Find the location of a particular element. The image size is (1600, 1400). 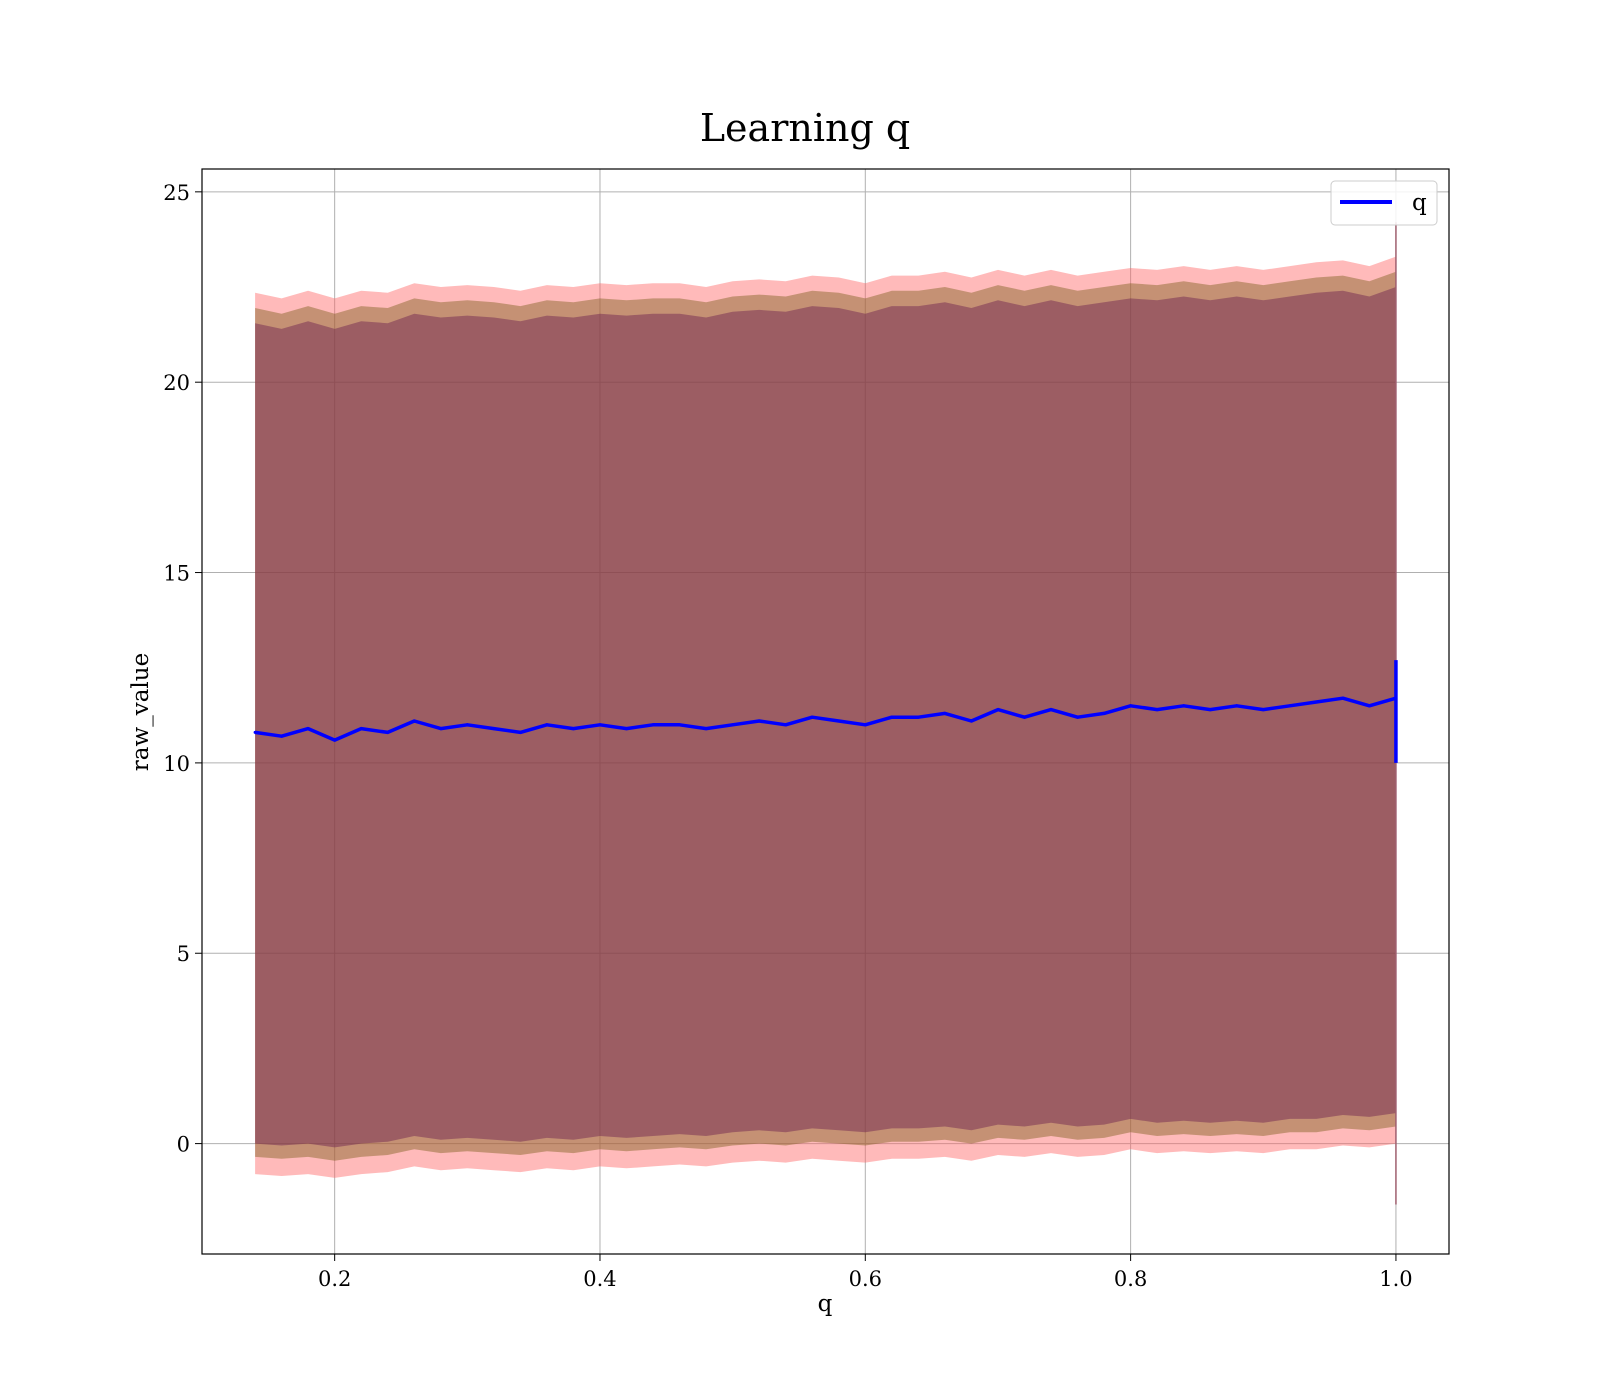

legend: q is located at coordinates (1384, 203).